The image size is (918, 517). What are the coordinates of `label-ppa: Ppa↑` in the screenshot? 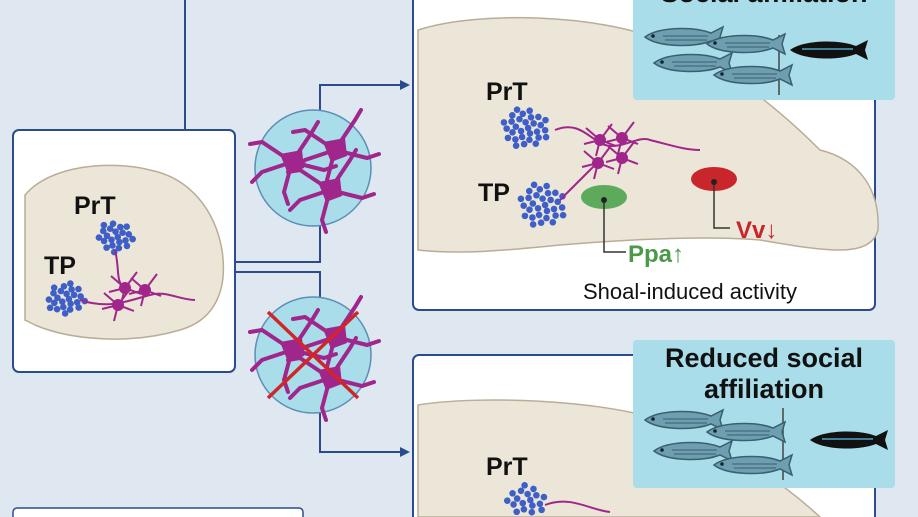 It's located at (656, 254).